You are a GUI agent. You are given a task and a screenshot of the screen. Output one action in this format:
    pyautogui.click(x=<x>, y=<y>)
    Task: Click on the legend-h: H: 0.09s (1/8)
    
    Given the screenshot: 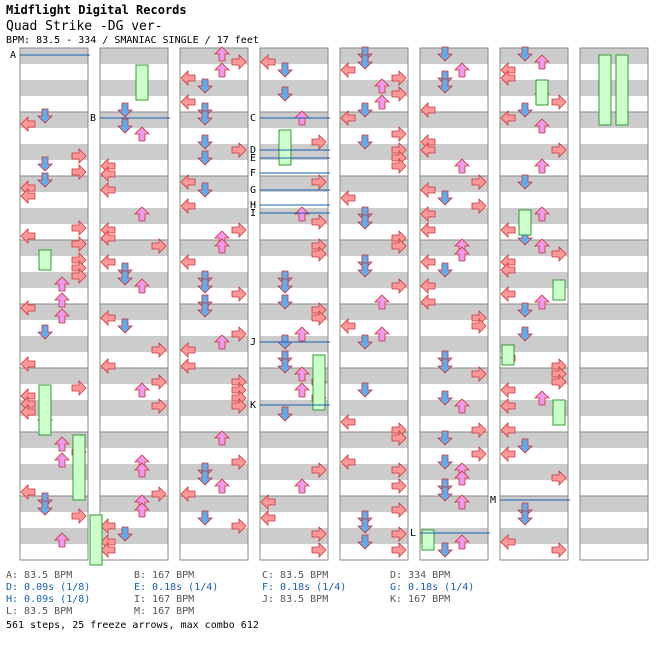 What is the action you would take?
    pyautogui.click(x=48, y=599)
    